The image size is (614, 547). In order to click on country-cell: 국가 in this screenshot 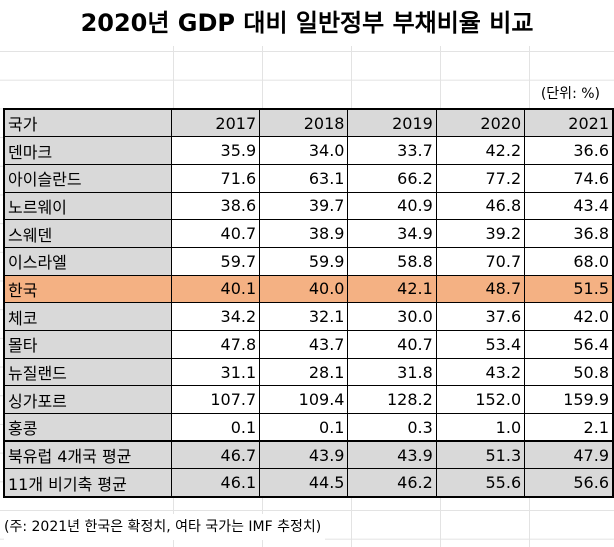, I will do `click(87, 123)`.